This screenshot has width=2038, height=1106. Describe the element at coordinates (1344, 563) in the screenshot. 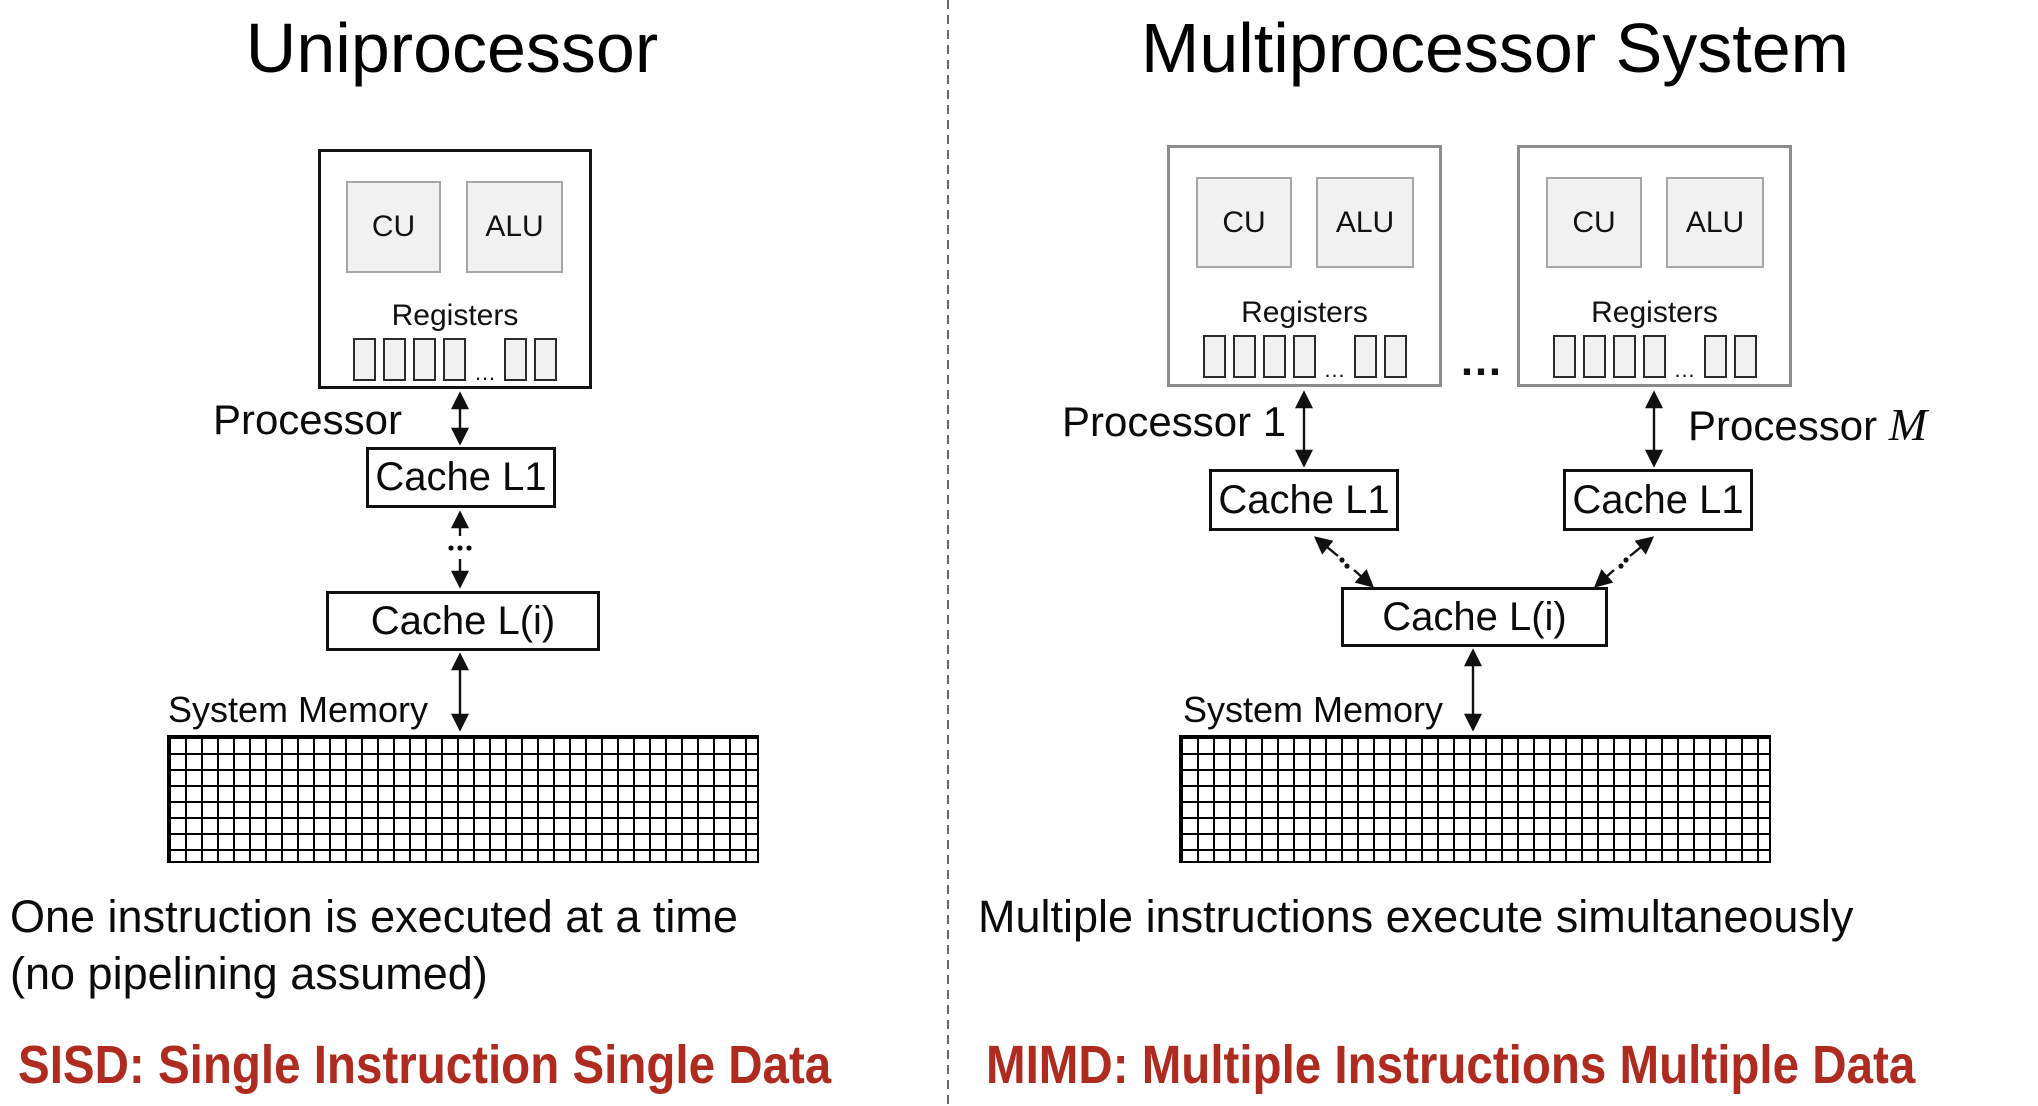

I see `cache-level-ellipsis-dots-right-a` at that location.